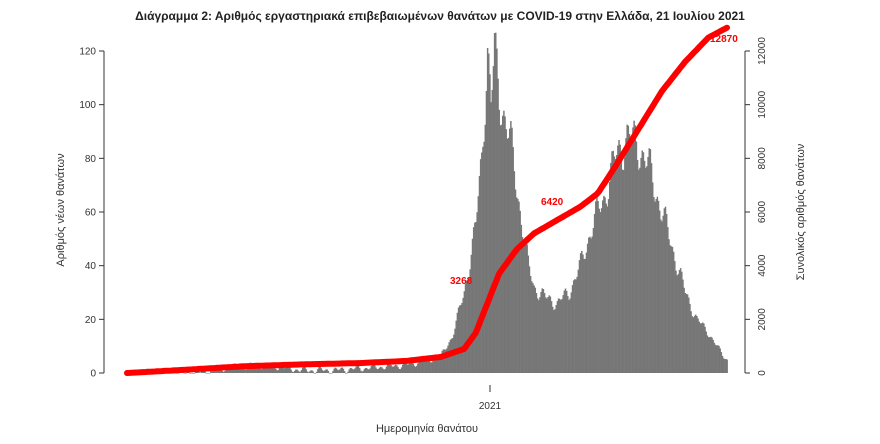 This screenshot has width=880, height=444. I want to click on right-tick-label: 6000, so click(762, 211).